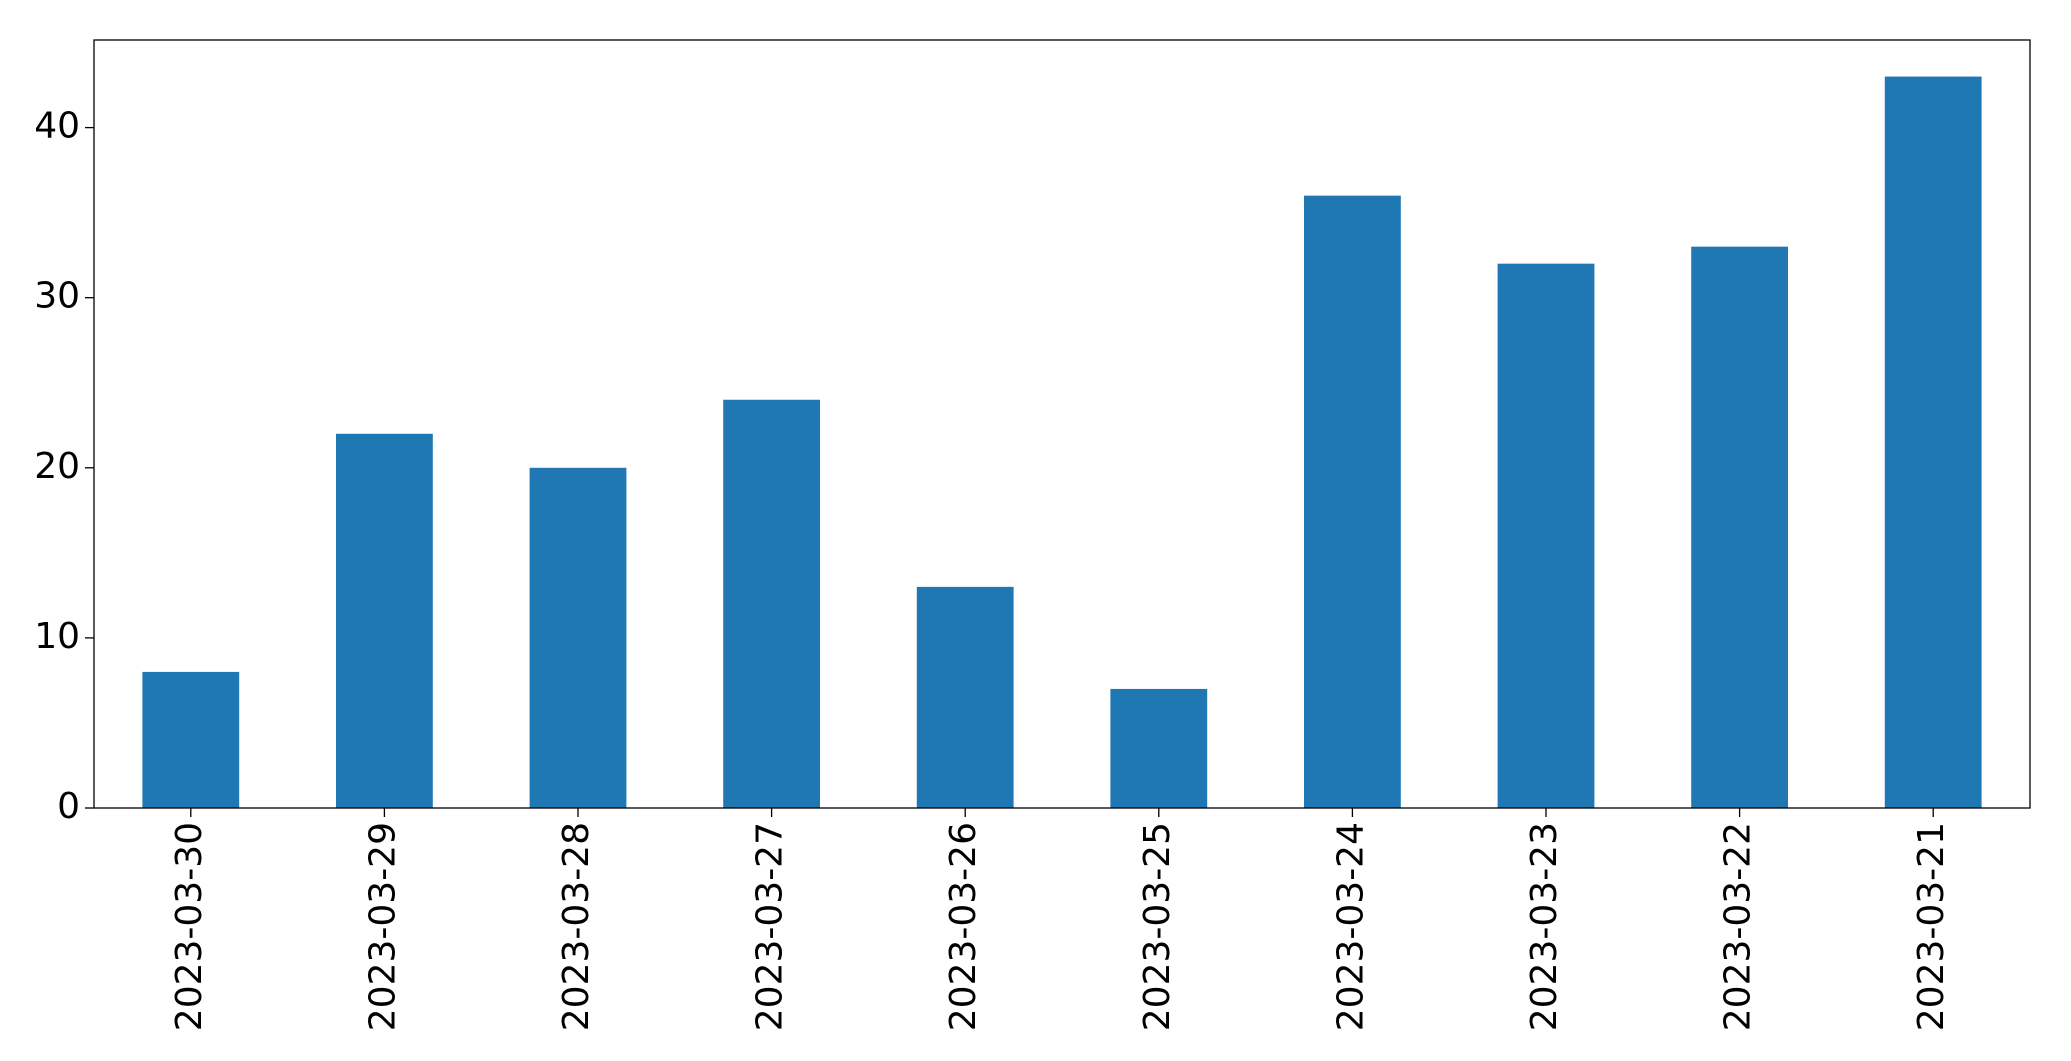 Image resolution: width=2071 pixels, height=1061 pixels. What do you see at coordinates (382, 926) in the screenshot?
I see `x-tick-label: 2023-03-29` at bounding box center [382, 926].